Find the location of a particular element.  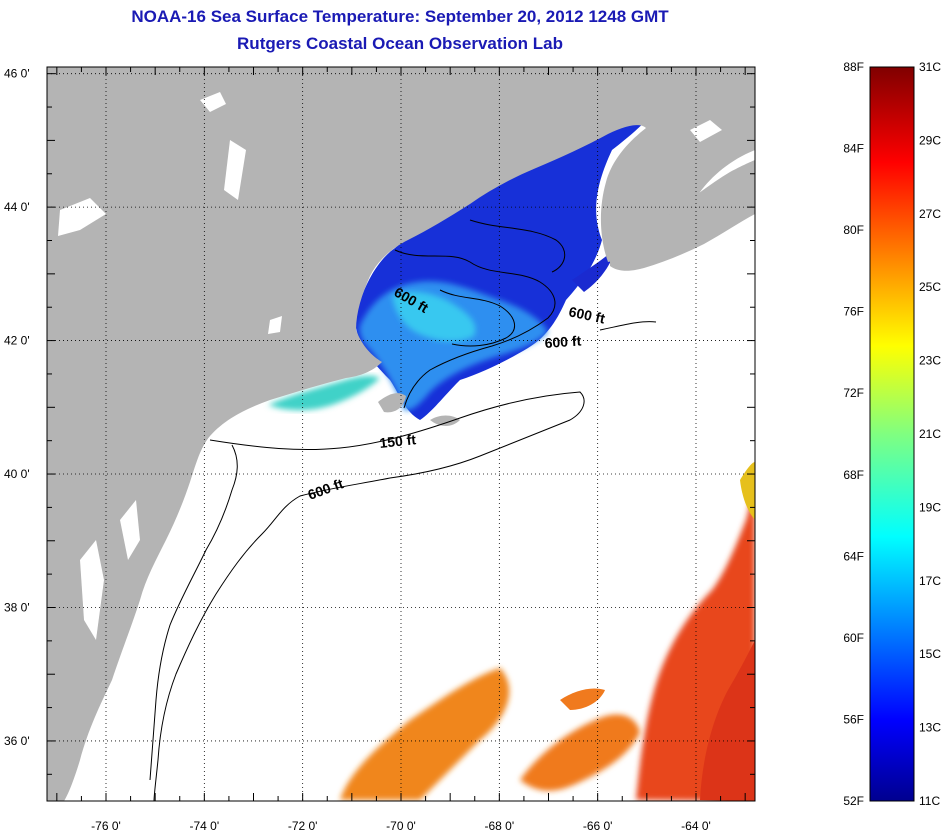

colorbar-c-label: 19C is located at coordinates (930, 507).